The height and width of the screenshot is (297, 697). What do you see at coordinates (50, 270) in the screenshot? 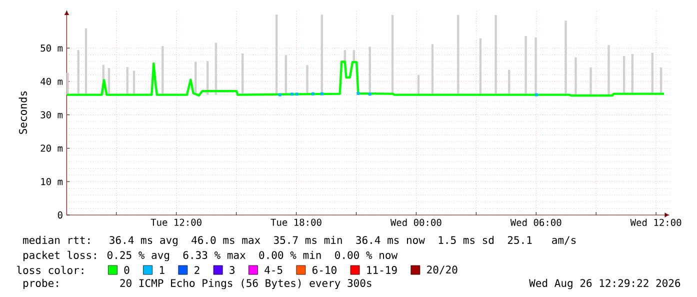
I see `legend-title: loss color:` at bounding box center [50, 270].